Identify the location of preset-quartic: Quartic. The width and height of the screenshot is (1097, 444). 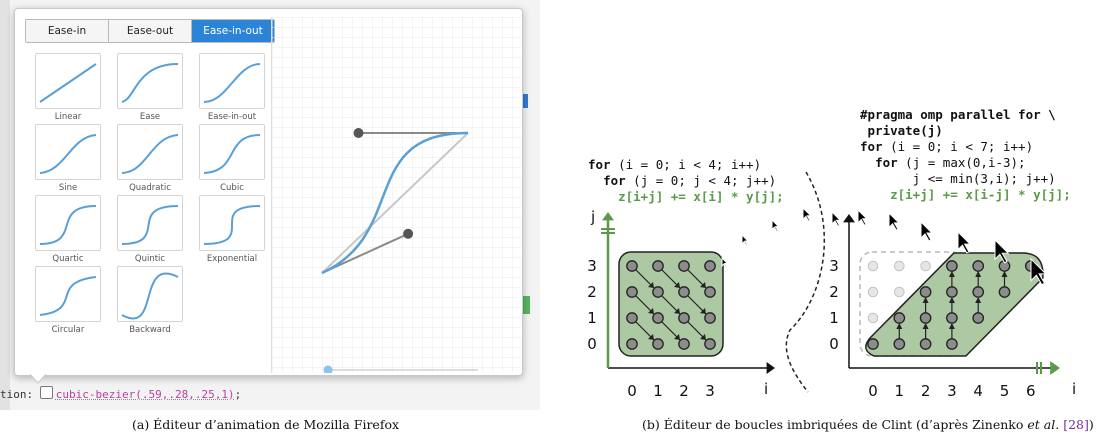
(69, 229).